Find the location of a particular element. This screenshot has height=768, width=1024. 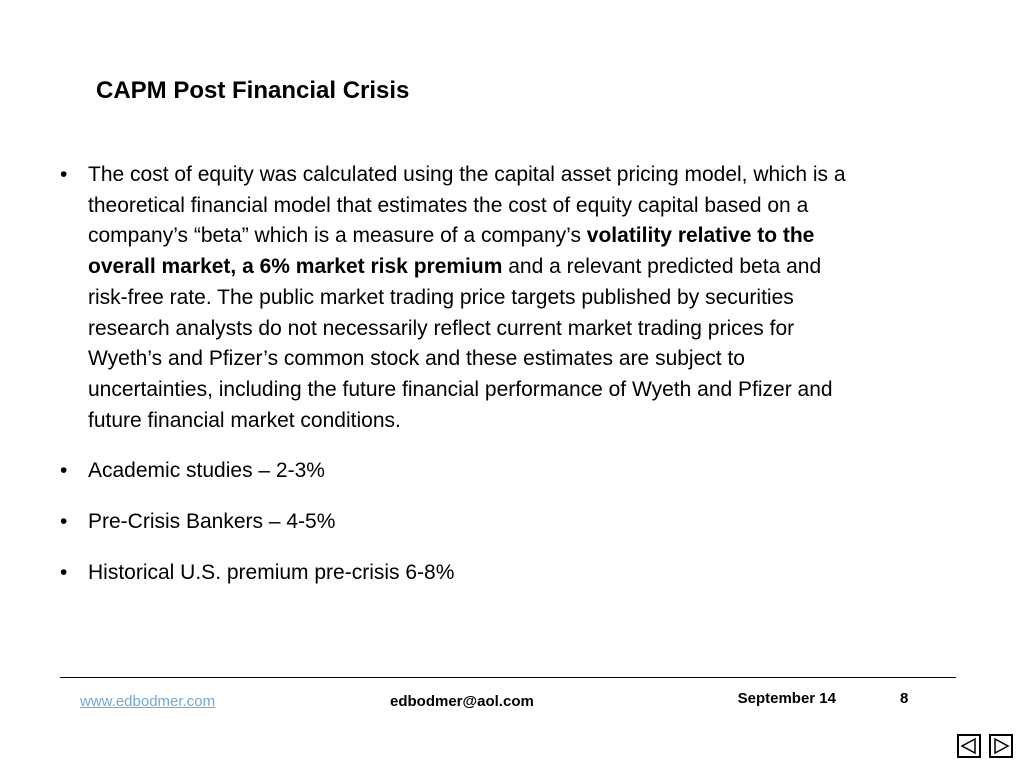

bullet-item-pre-crisis-bankers: • Pre-Crisis Bankers – 4-5% is located at coordinates (460, 522).